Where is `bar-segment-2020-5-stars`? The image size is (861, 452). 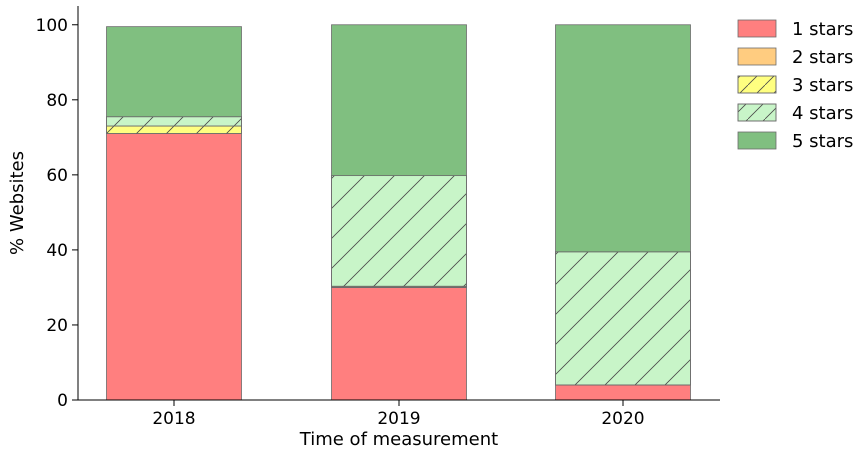
bar-segment-2020-5-stars is located at coordinates (623, 138).